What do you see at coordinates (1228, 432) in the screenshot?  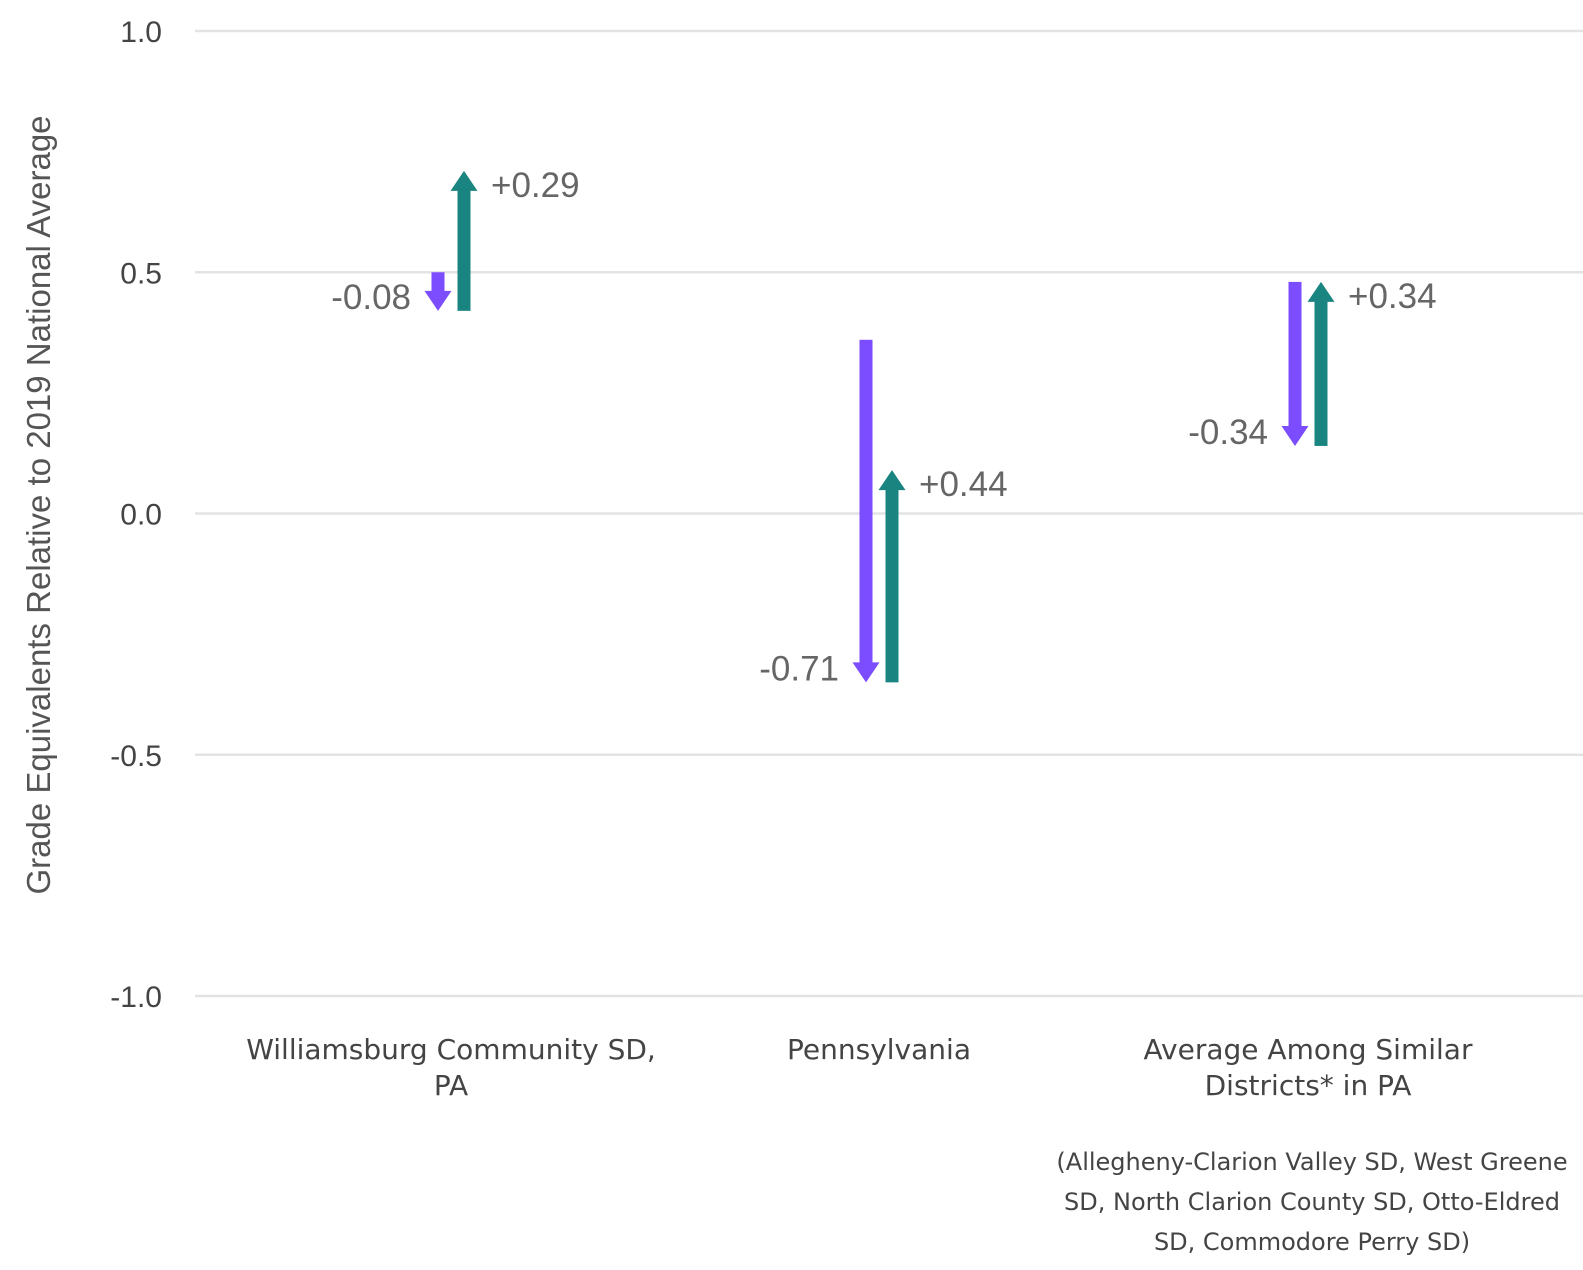 I see `data-label: -0.34` at bounding box center [1228, 432].